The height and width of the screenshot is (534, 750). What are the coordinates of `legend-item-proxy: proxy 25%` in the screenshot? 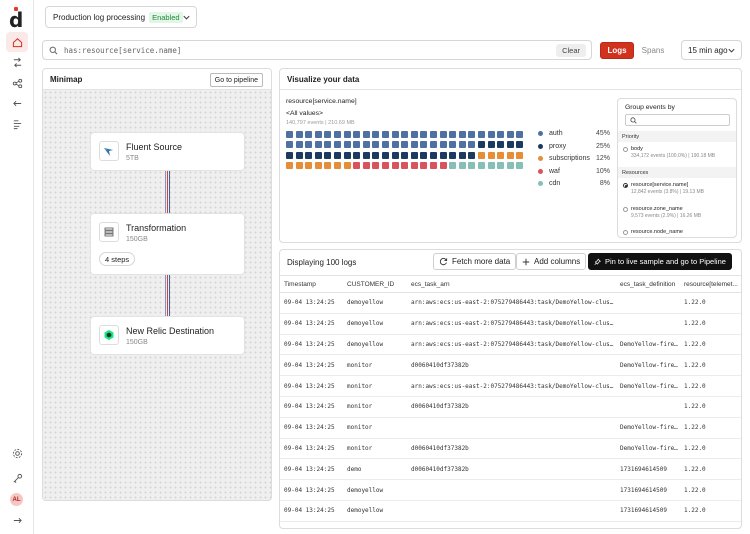 It's located at (574, 148).